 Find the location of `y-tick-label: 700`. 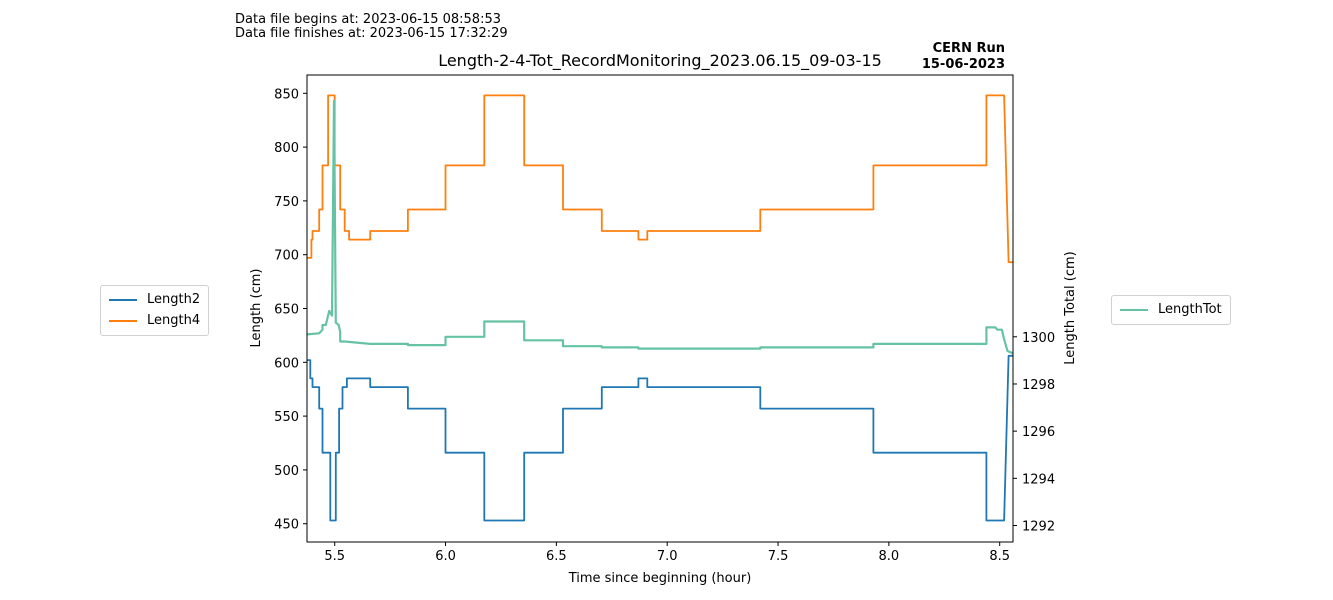

y-tick-label: 700 is located at coordinates (286, 256).